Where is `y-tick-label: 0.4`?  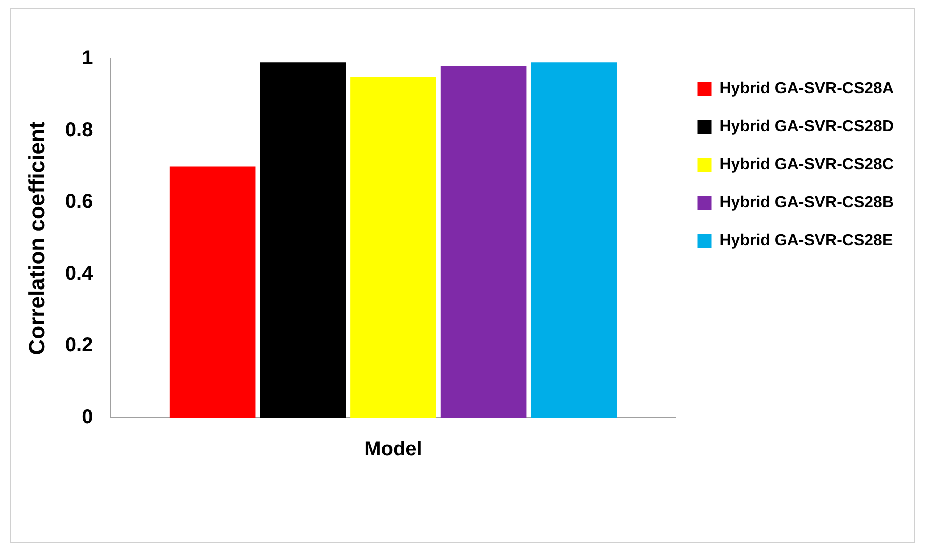
y-tick-label: 0.4 is located at coordinates (79, 273).